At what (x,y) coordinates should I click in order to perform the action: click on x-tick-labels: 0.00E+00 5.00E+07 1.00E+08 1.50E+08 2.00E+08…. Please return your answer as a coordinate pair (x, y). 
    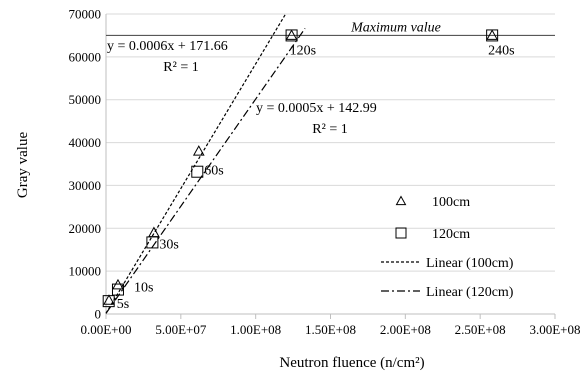
    Looking at the image, I should click on (330, 329).